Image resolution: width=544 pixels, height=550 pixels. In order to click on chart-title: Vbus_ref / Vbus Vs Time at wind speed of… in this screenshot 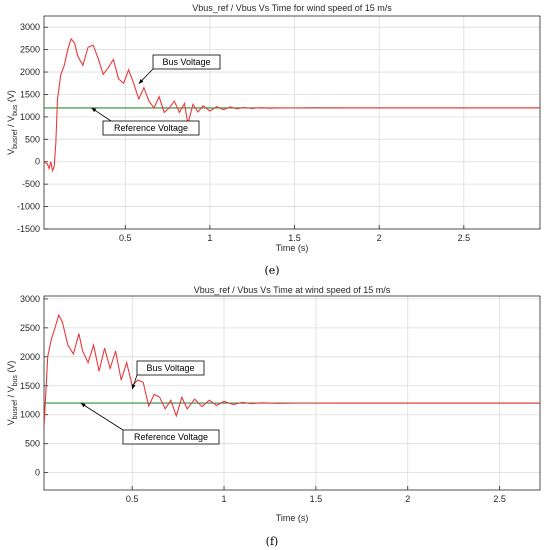, I will do `click(292, 290)`.